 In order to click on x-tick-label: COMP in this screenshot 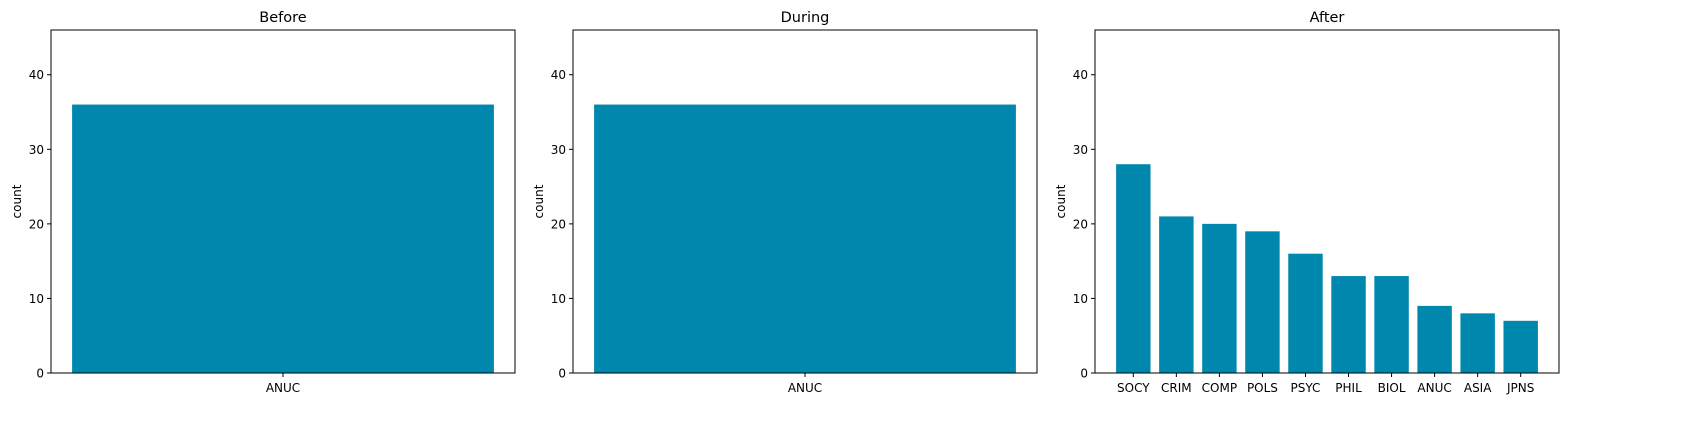, I will do `click(1219, 388)`.